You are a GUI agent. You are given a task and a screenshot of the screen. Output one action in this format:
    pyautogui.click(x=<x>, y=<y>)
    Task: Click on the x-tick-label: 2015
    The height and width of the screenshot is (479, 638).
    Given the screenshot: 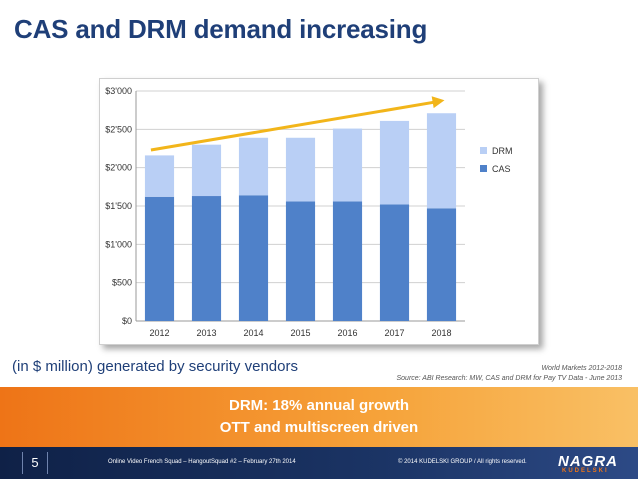 What is the action you would take?
    pyautogui.click(x=300, y=333)
    